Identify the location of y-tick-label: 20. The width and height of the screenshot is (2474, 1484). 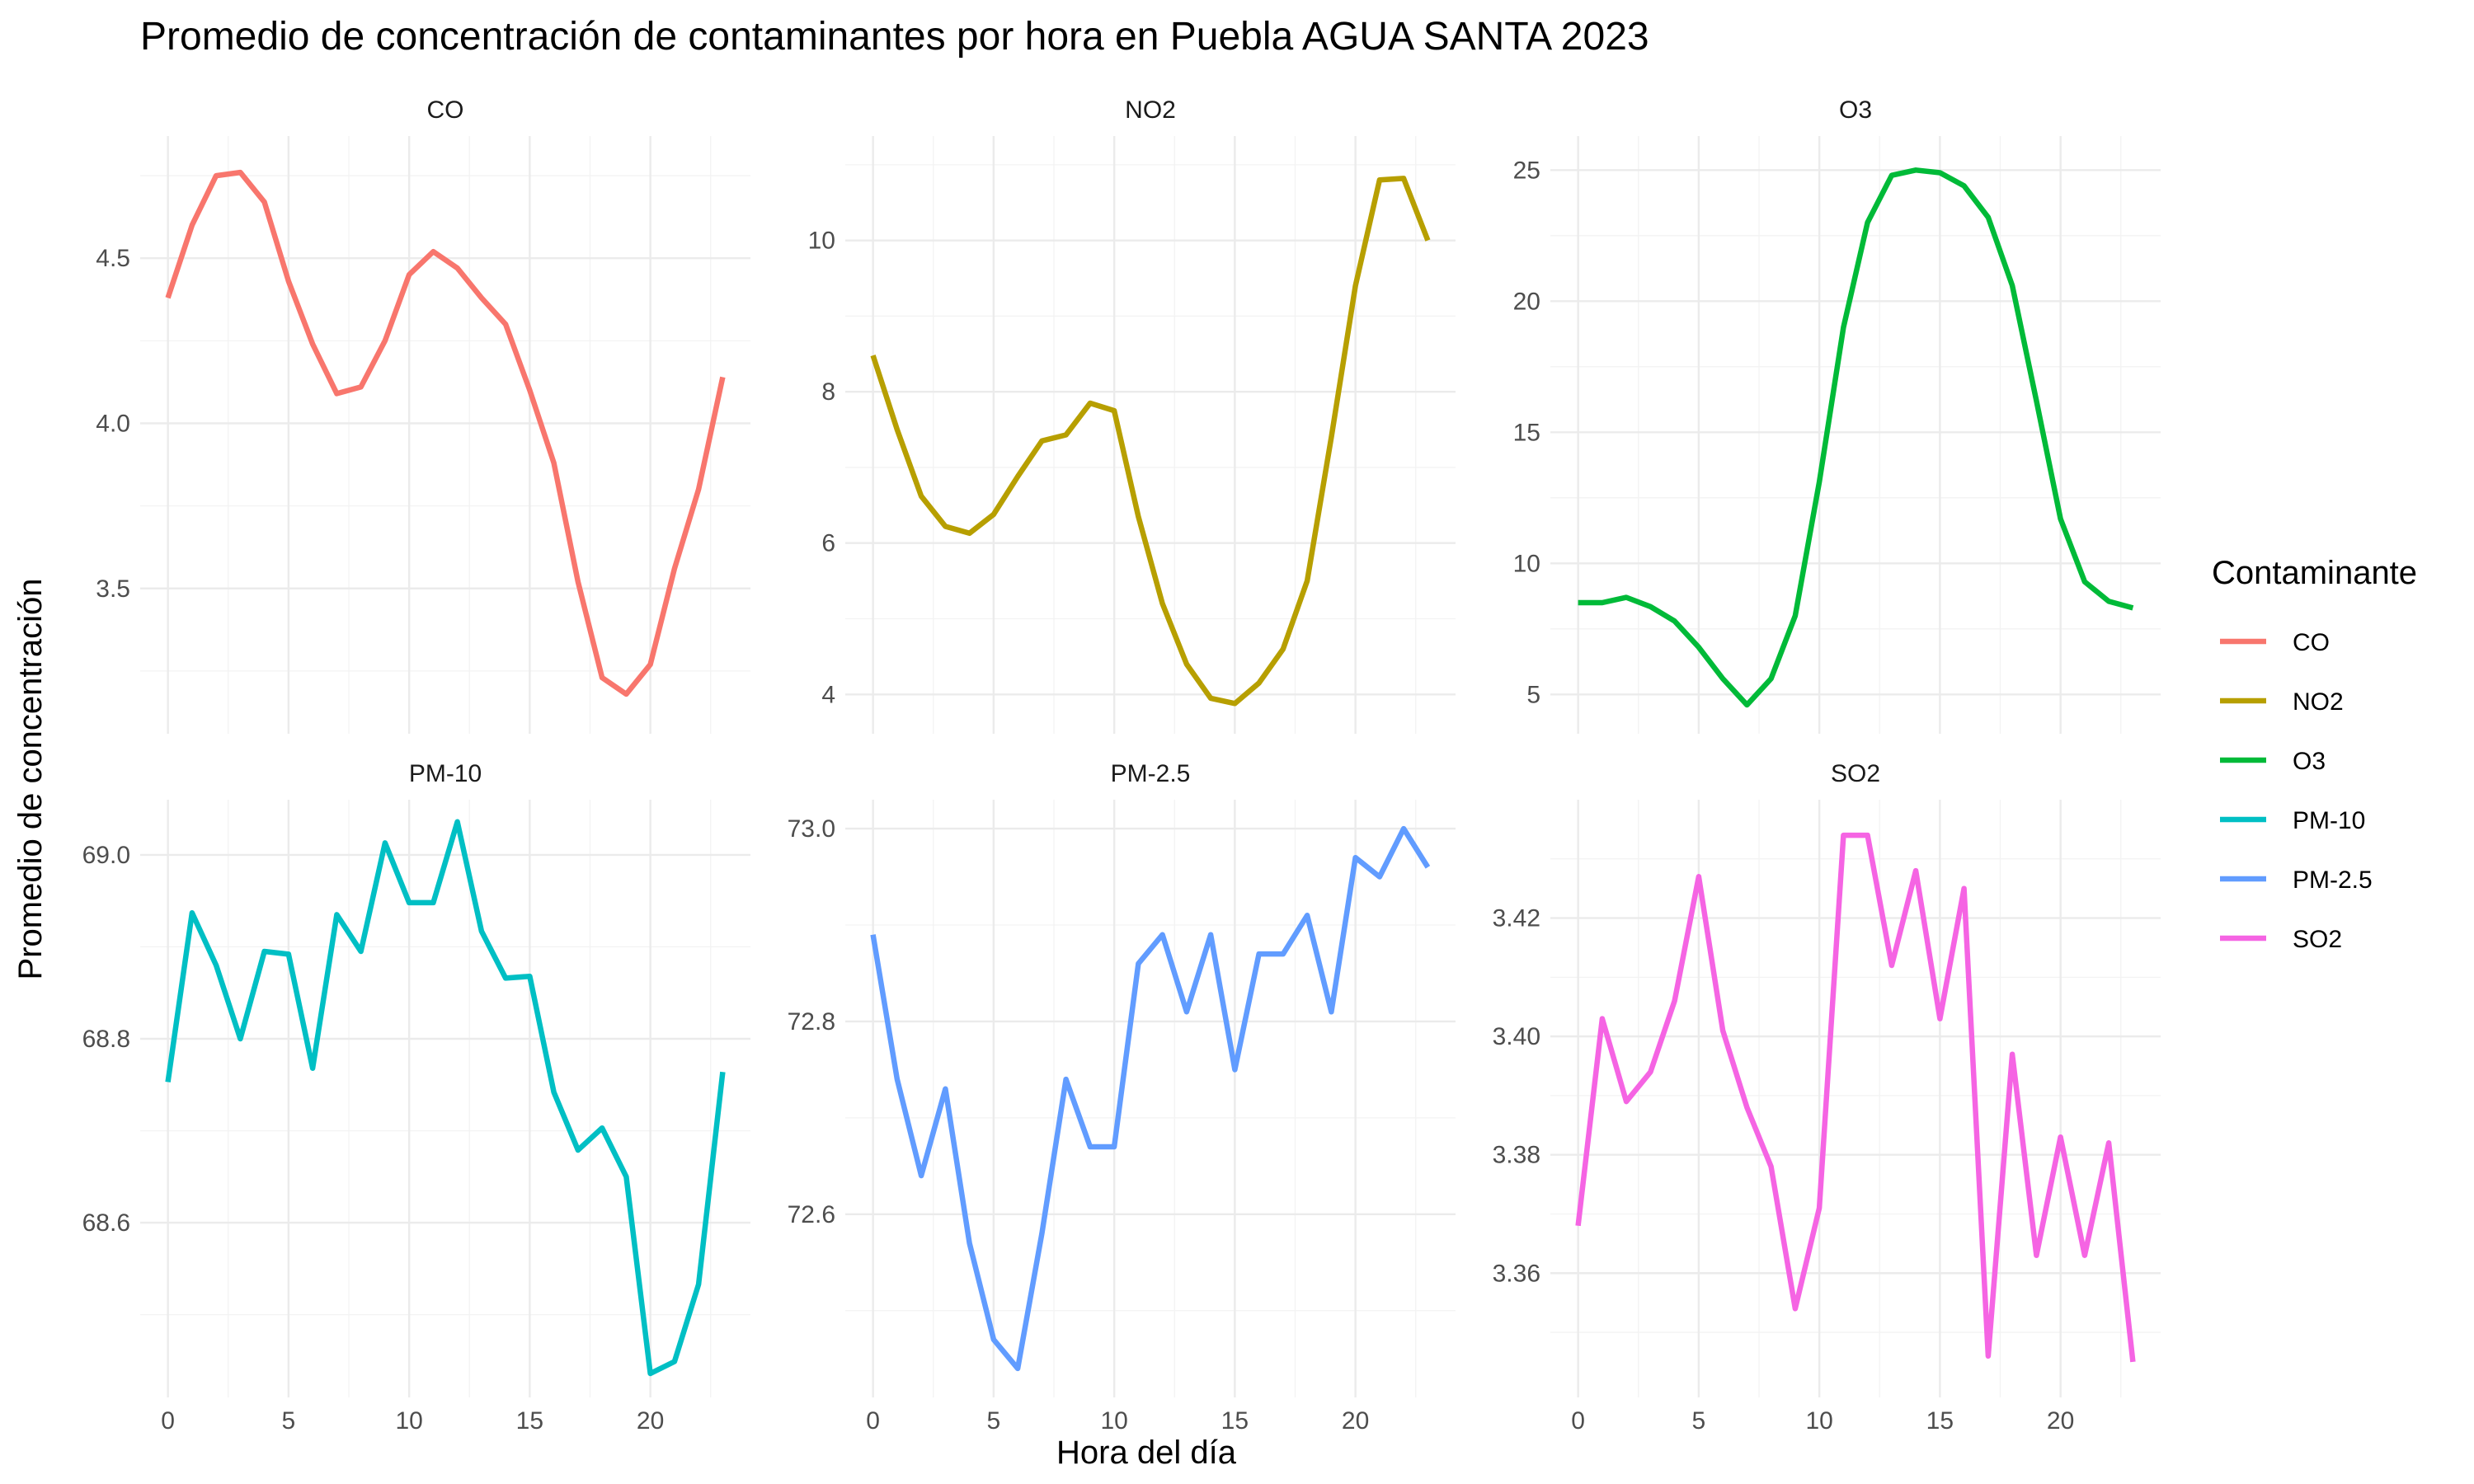
(1526, 301).